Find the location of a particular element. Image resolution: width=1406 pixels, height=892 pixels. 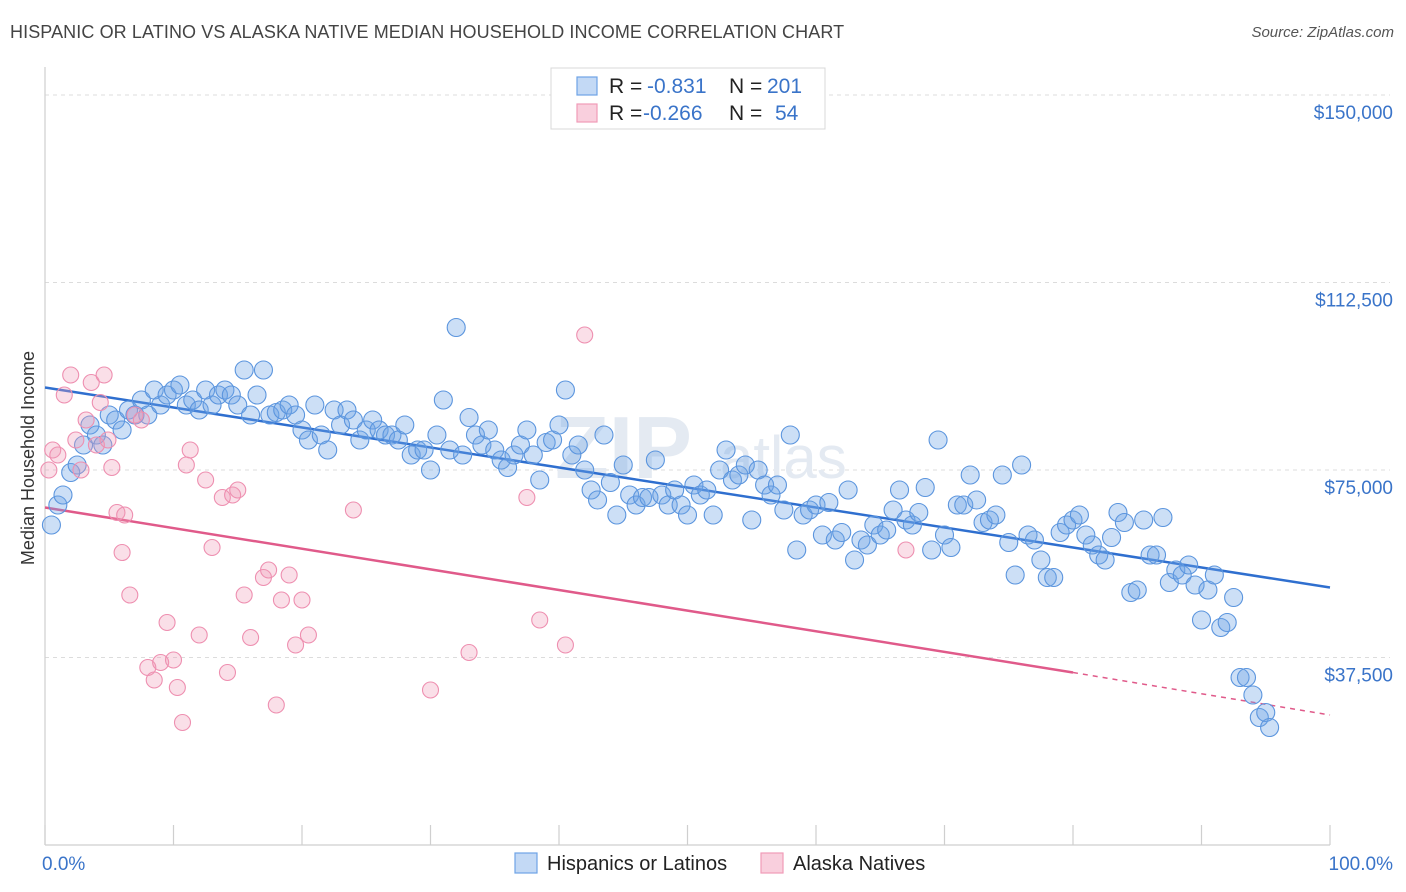

legend-bottom-label-hispanic: Hispanics or Latinos is located at coordinates (637, 864).